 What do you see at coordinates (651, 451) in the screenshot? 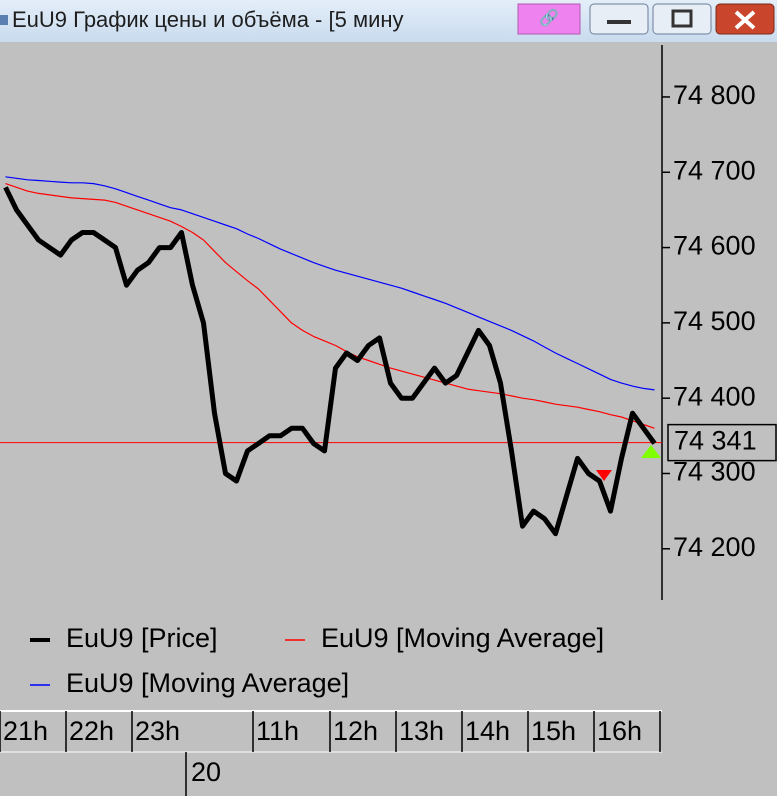
I see `buy-signal` at bounding box center [651, 451].